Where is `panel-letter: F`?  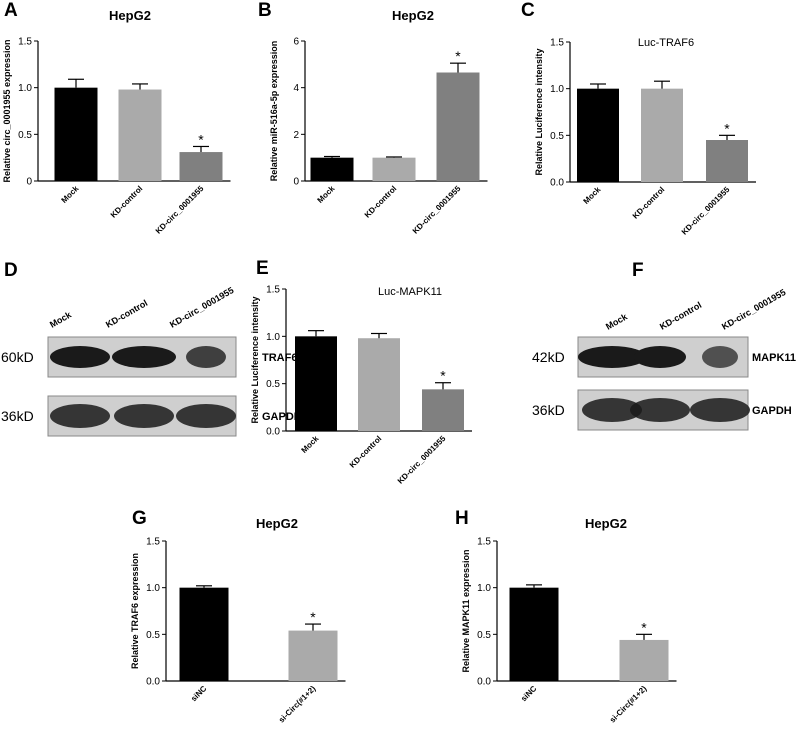 panel-letter: F is located at coordinates (638, 270).